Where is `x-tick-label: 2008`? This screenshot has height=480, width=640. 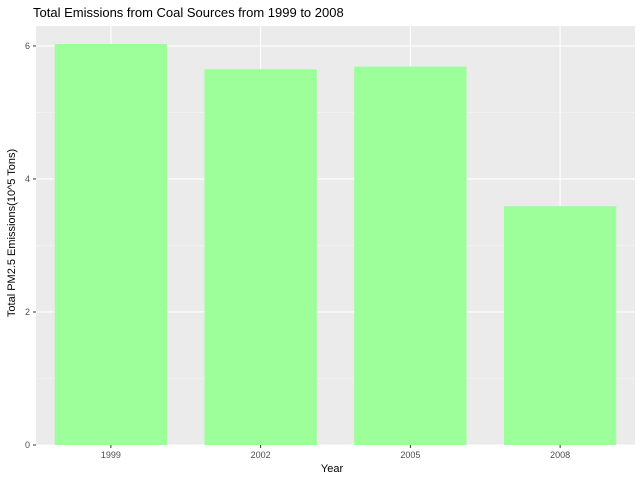 x-tick-label: 2008 is located at coordinates (560, 455).